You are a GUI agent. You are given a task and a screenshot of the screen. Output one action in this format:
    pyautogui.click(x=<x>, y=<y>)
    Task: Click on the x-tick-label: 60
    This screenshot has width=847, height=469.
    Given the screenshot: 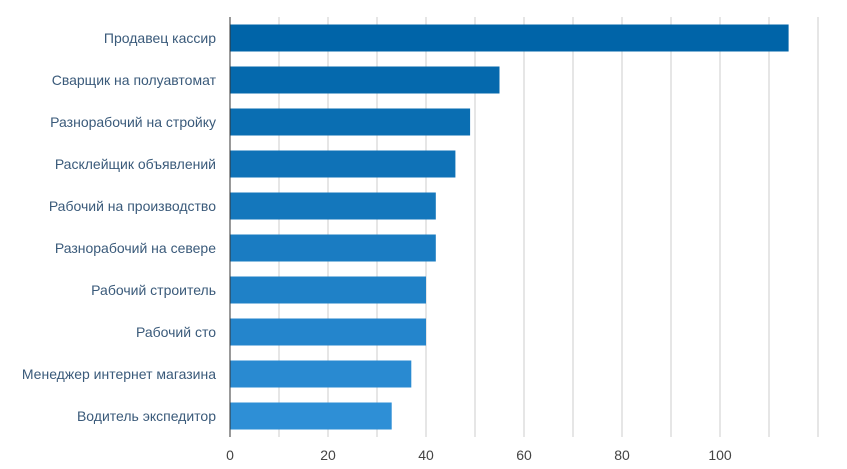 What is the action you would take?
    pyautogui.click(x=524, y=455)
    